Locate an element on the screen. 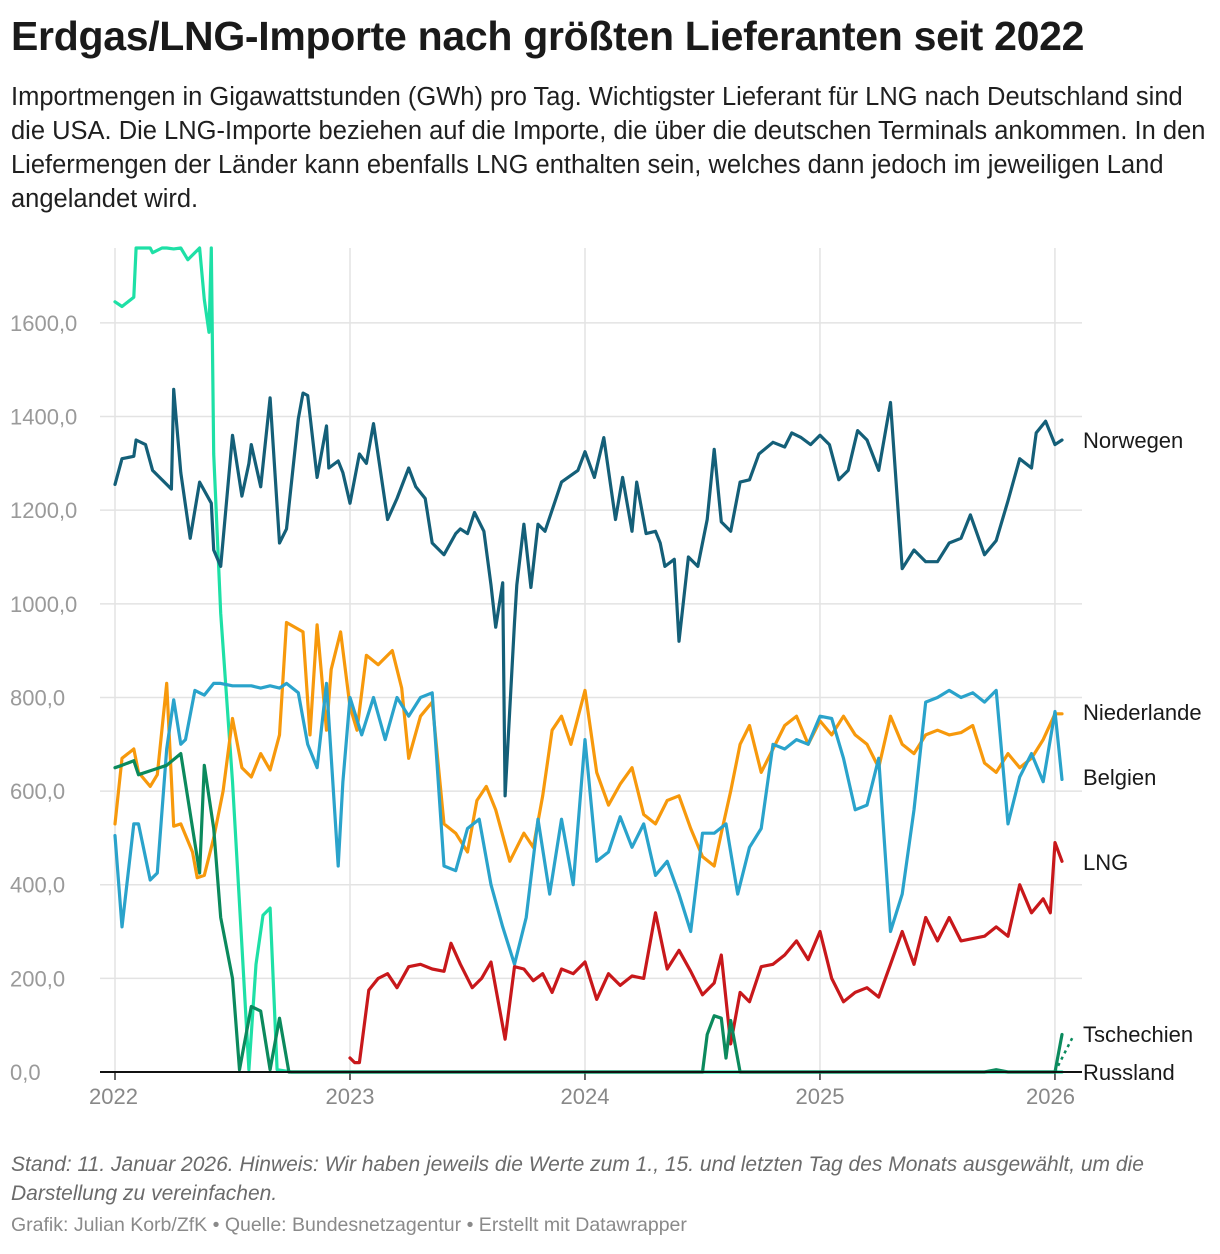 This screenshot has width=1220, height=1254. x-tick-label: 2026 is located at coordinates (1050, 1096).